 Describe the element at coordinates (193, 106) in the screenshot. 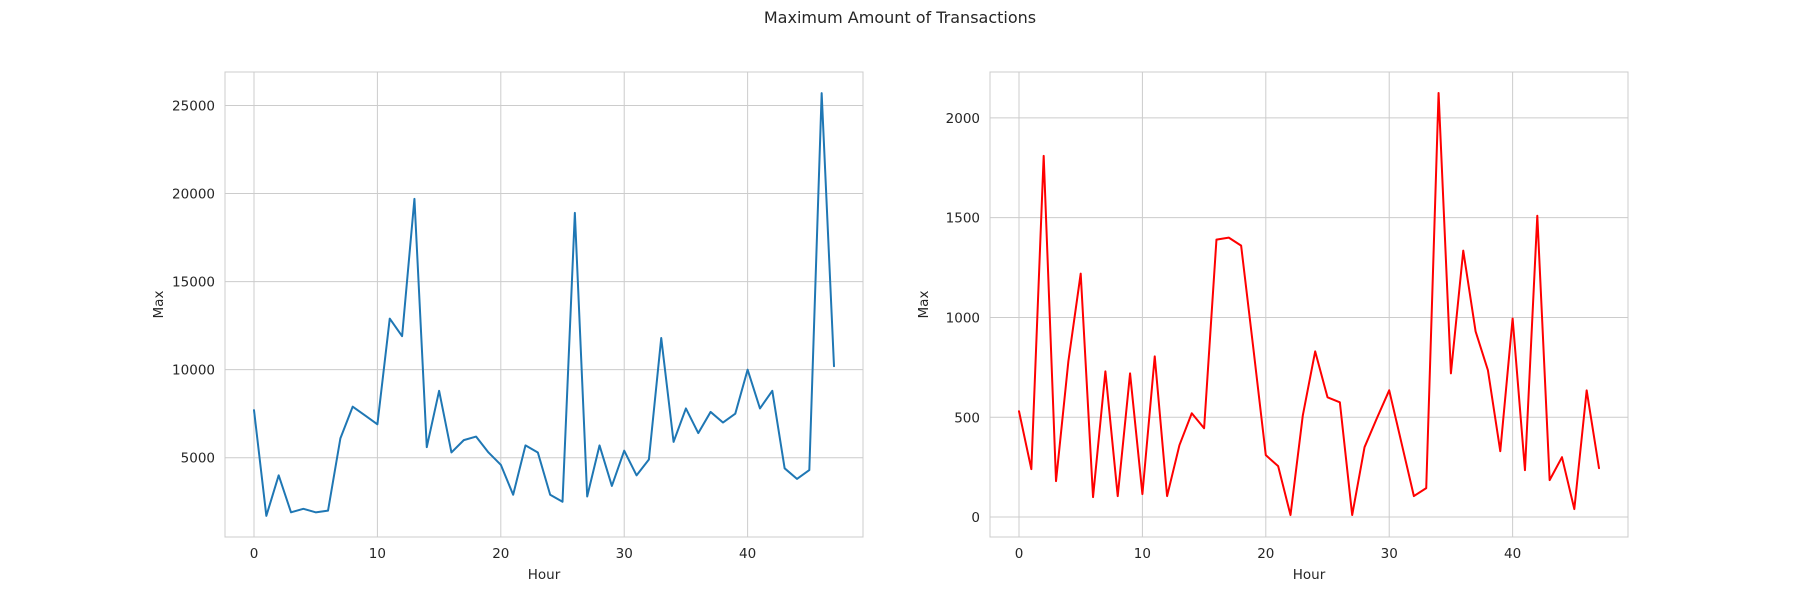

I see `y-tick-label: 25000` at that location.